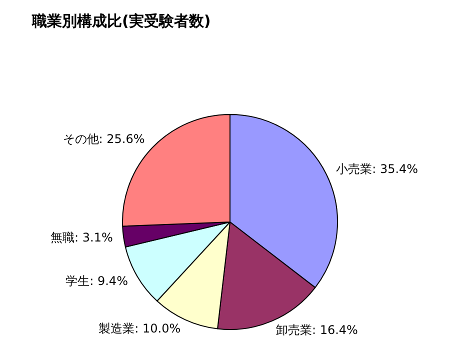 This screenshot has height=364, width=464. What do you see at coordinates (121, 21) in the screenshot?
I see `chart-title: 職業別構成比(実受験者数)` at bounding box center [121, 21].